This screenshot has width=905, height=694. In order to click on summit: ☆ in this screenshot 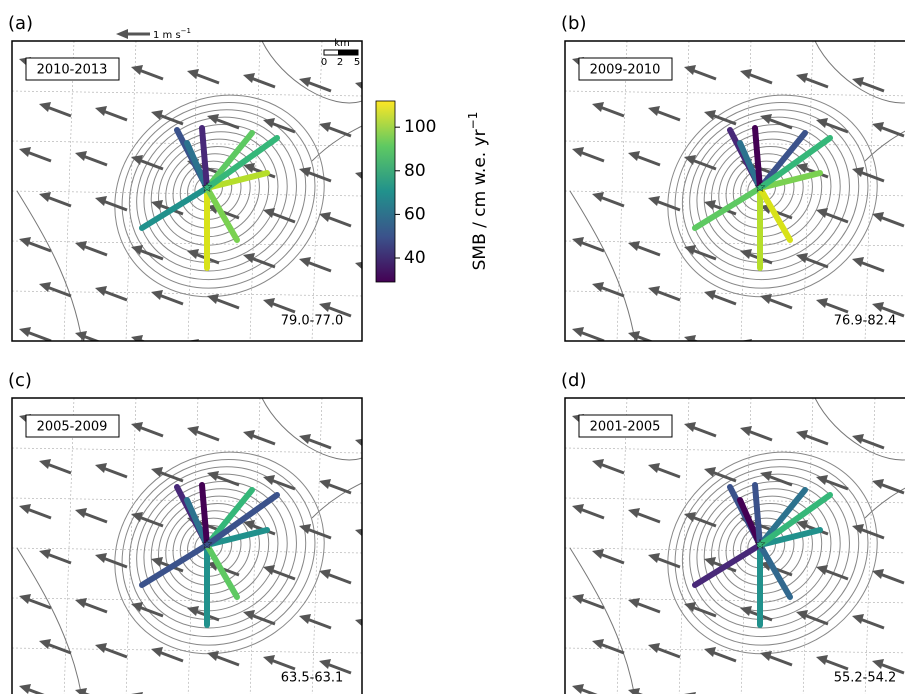, I will do `click(760, 545)`.